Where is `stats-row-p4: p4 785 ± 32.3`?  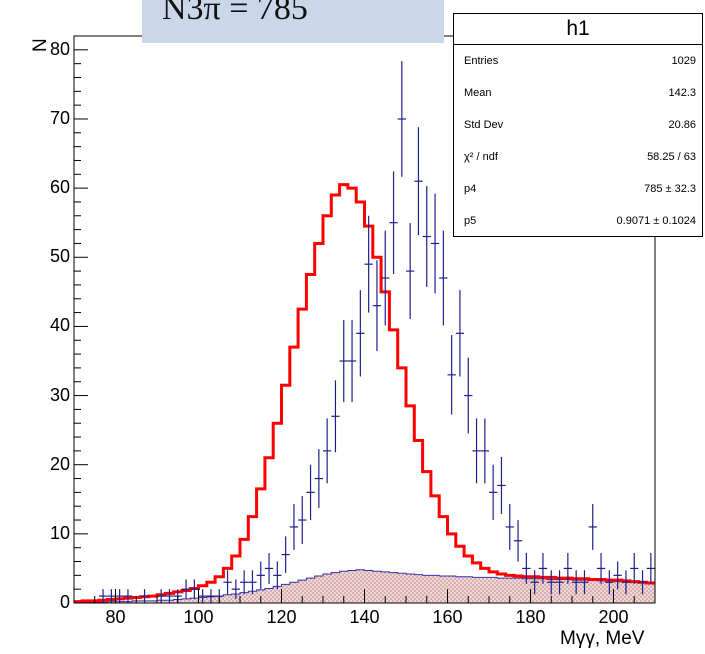
stats-row-p4: p4 785 ± 32.3 is located at coordinates (578, 189).